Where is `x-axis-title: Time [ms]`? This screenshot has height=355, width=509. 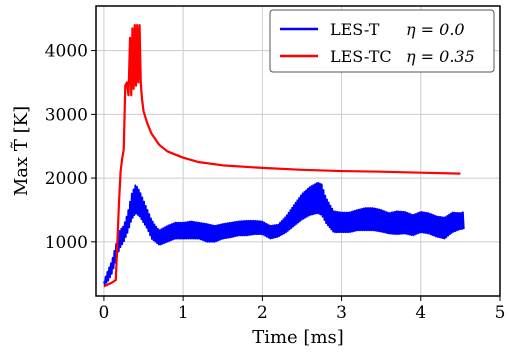 x-axis-title: Time [ms] is located at coordinates (298, 337).